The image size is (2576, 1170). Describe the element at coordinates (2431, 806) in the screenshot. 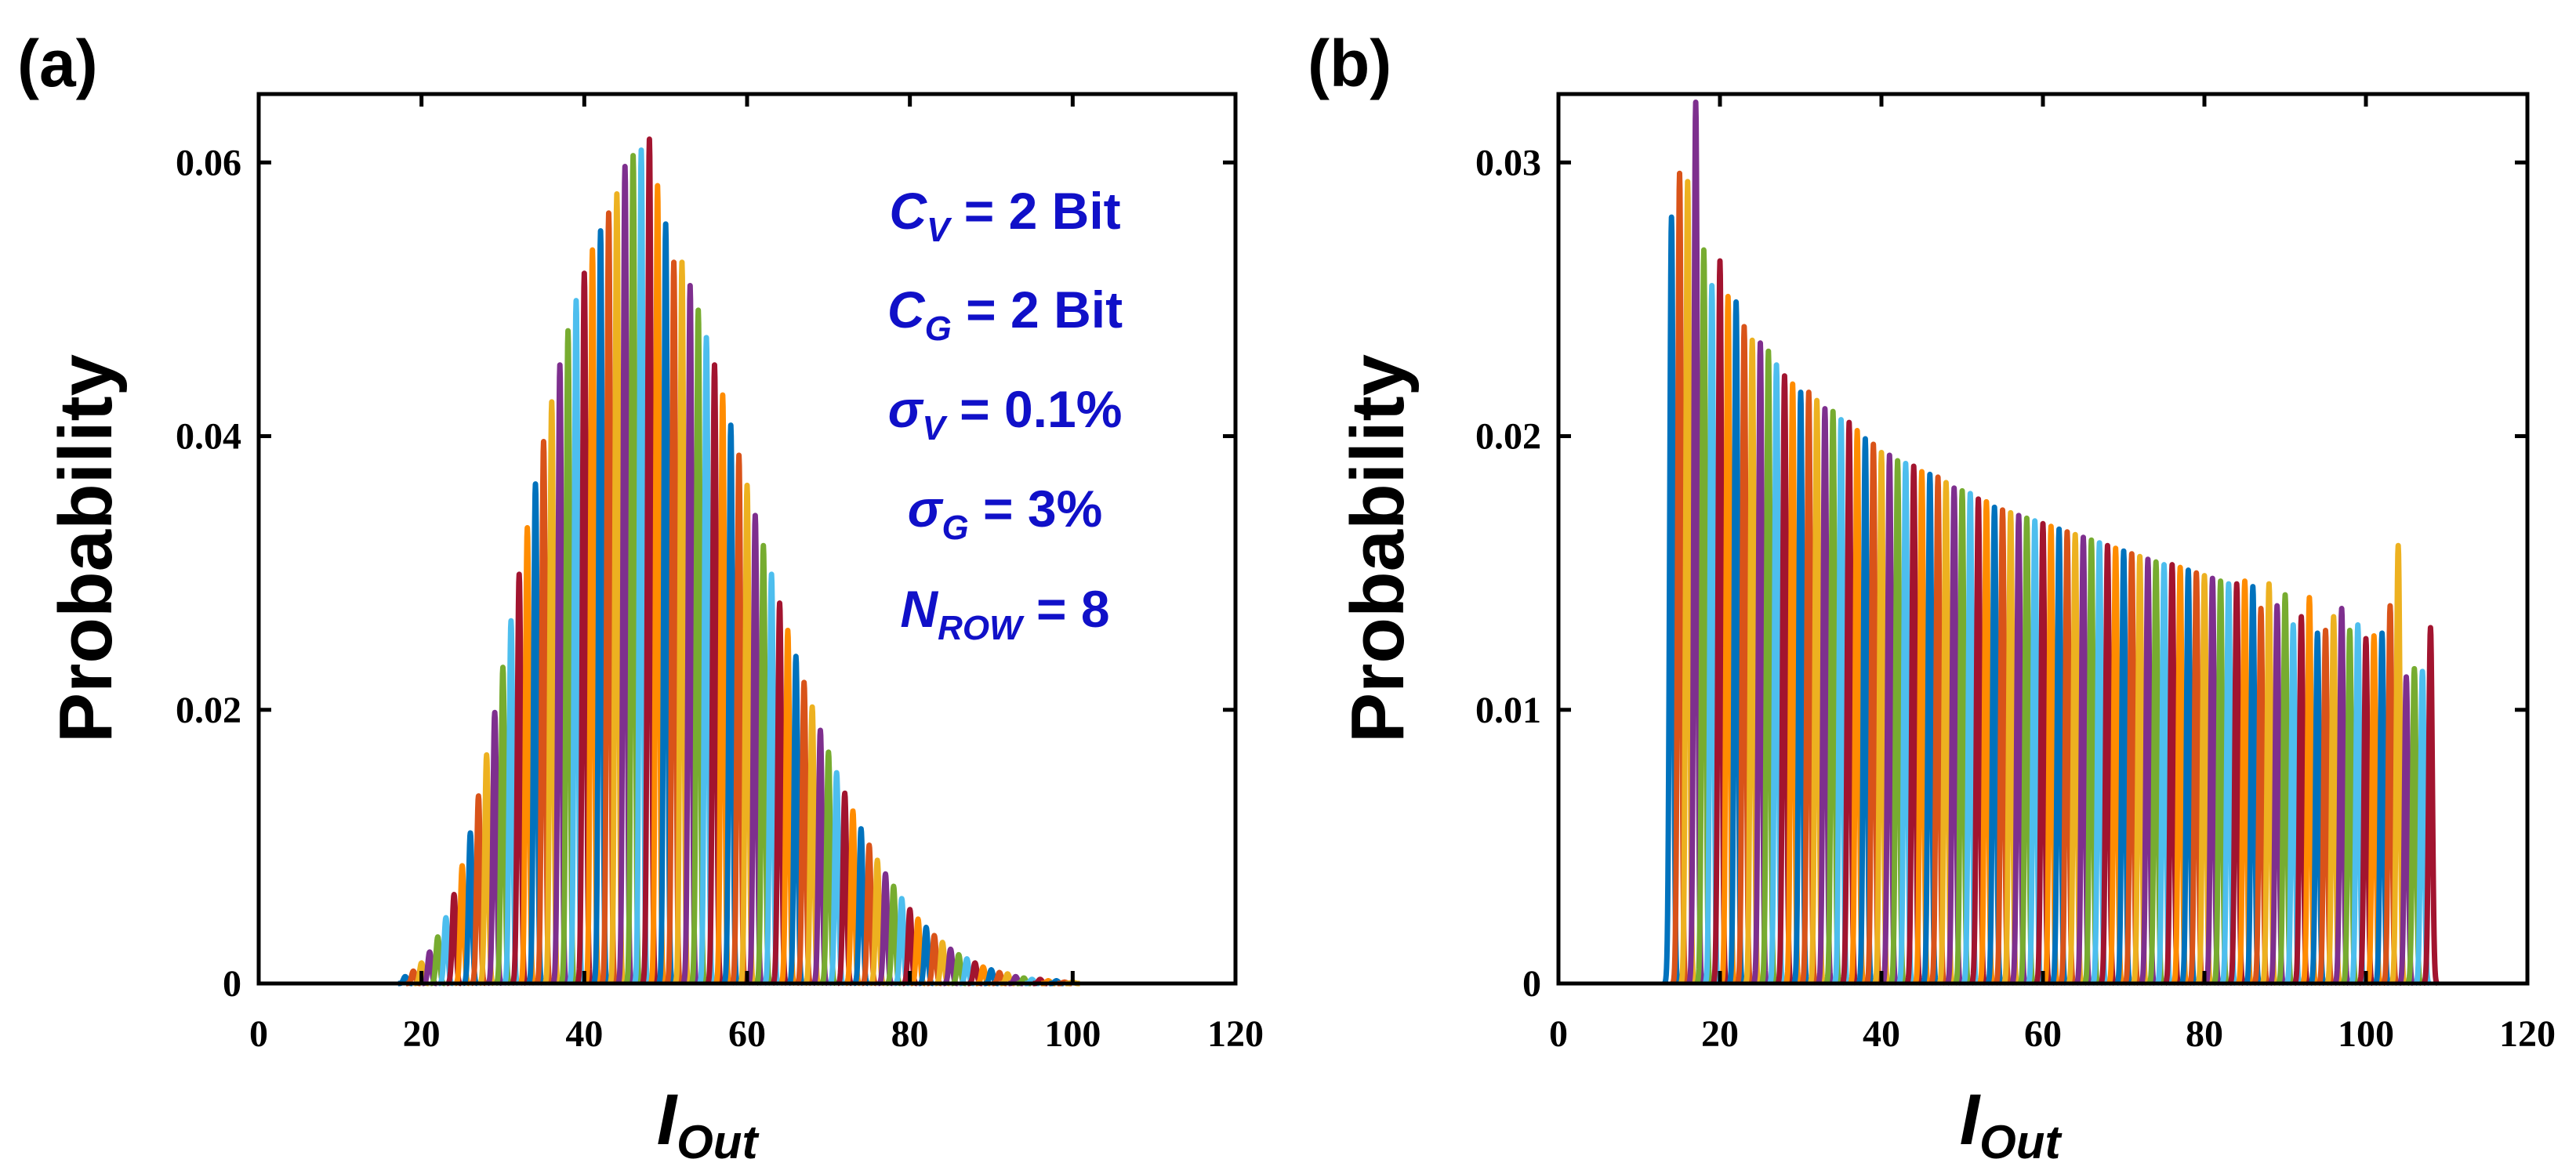

I see `panel-b-peak` at that location.